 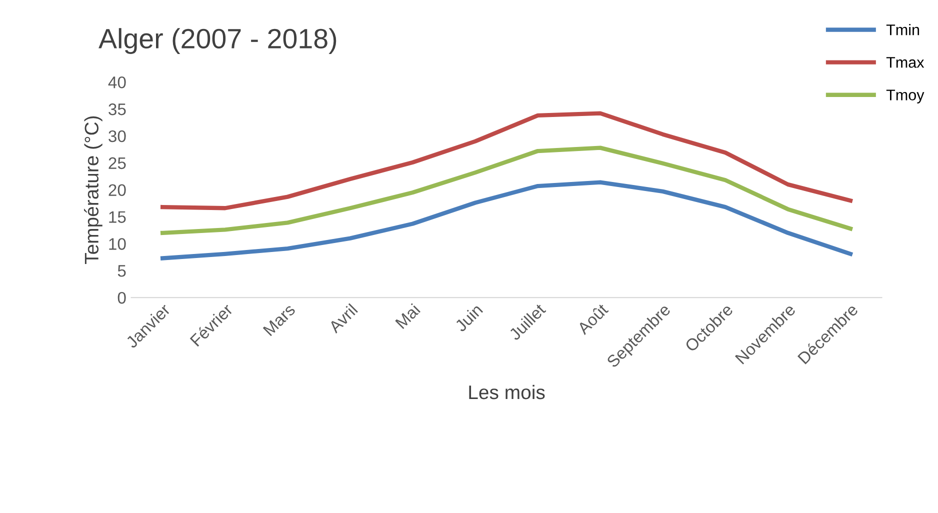 What do you see at coordinates (217, 41) in the screenshot?
I see `chart-title: Alger (2007 - 2018)` at bounding box center [217, 41].